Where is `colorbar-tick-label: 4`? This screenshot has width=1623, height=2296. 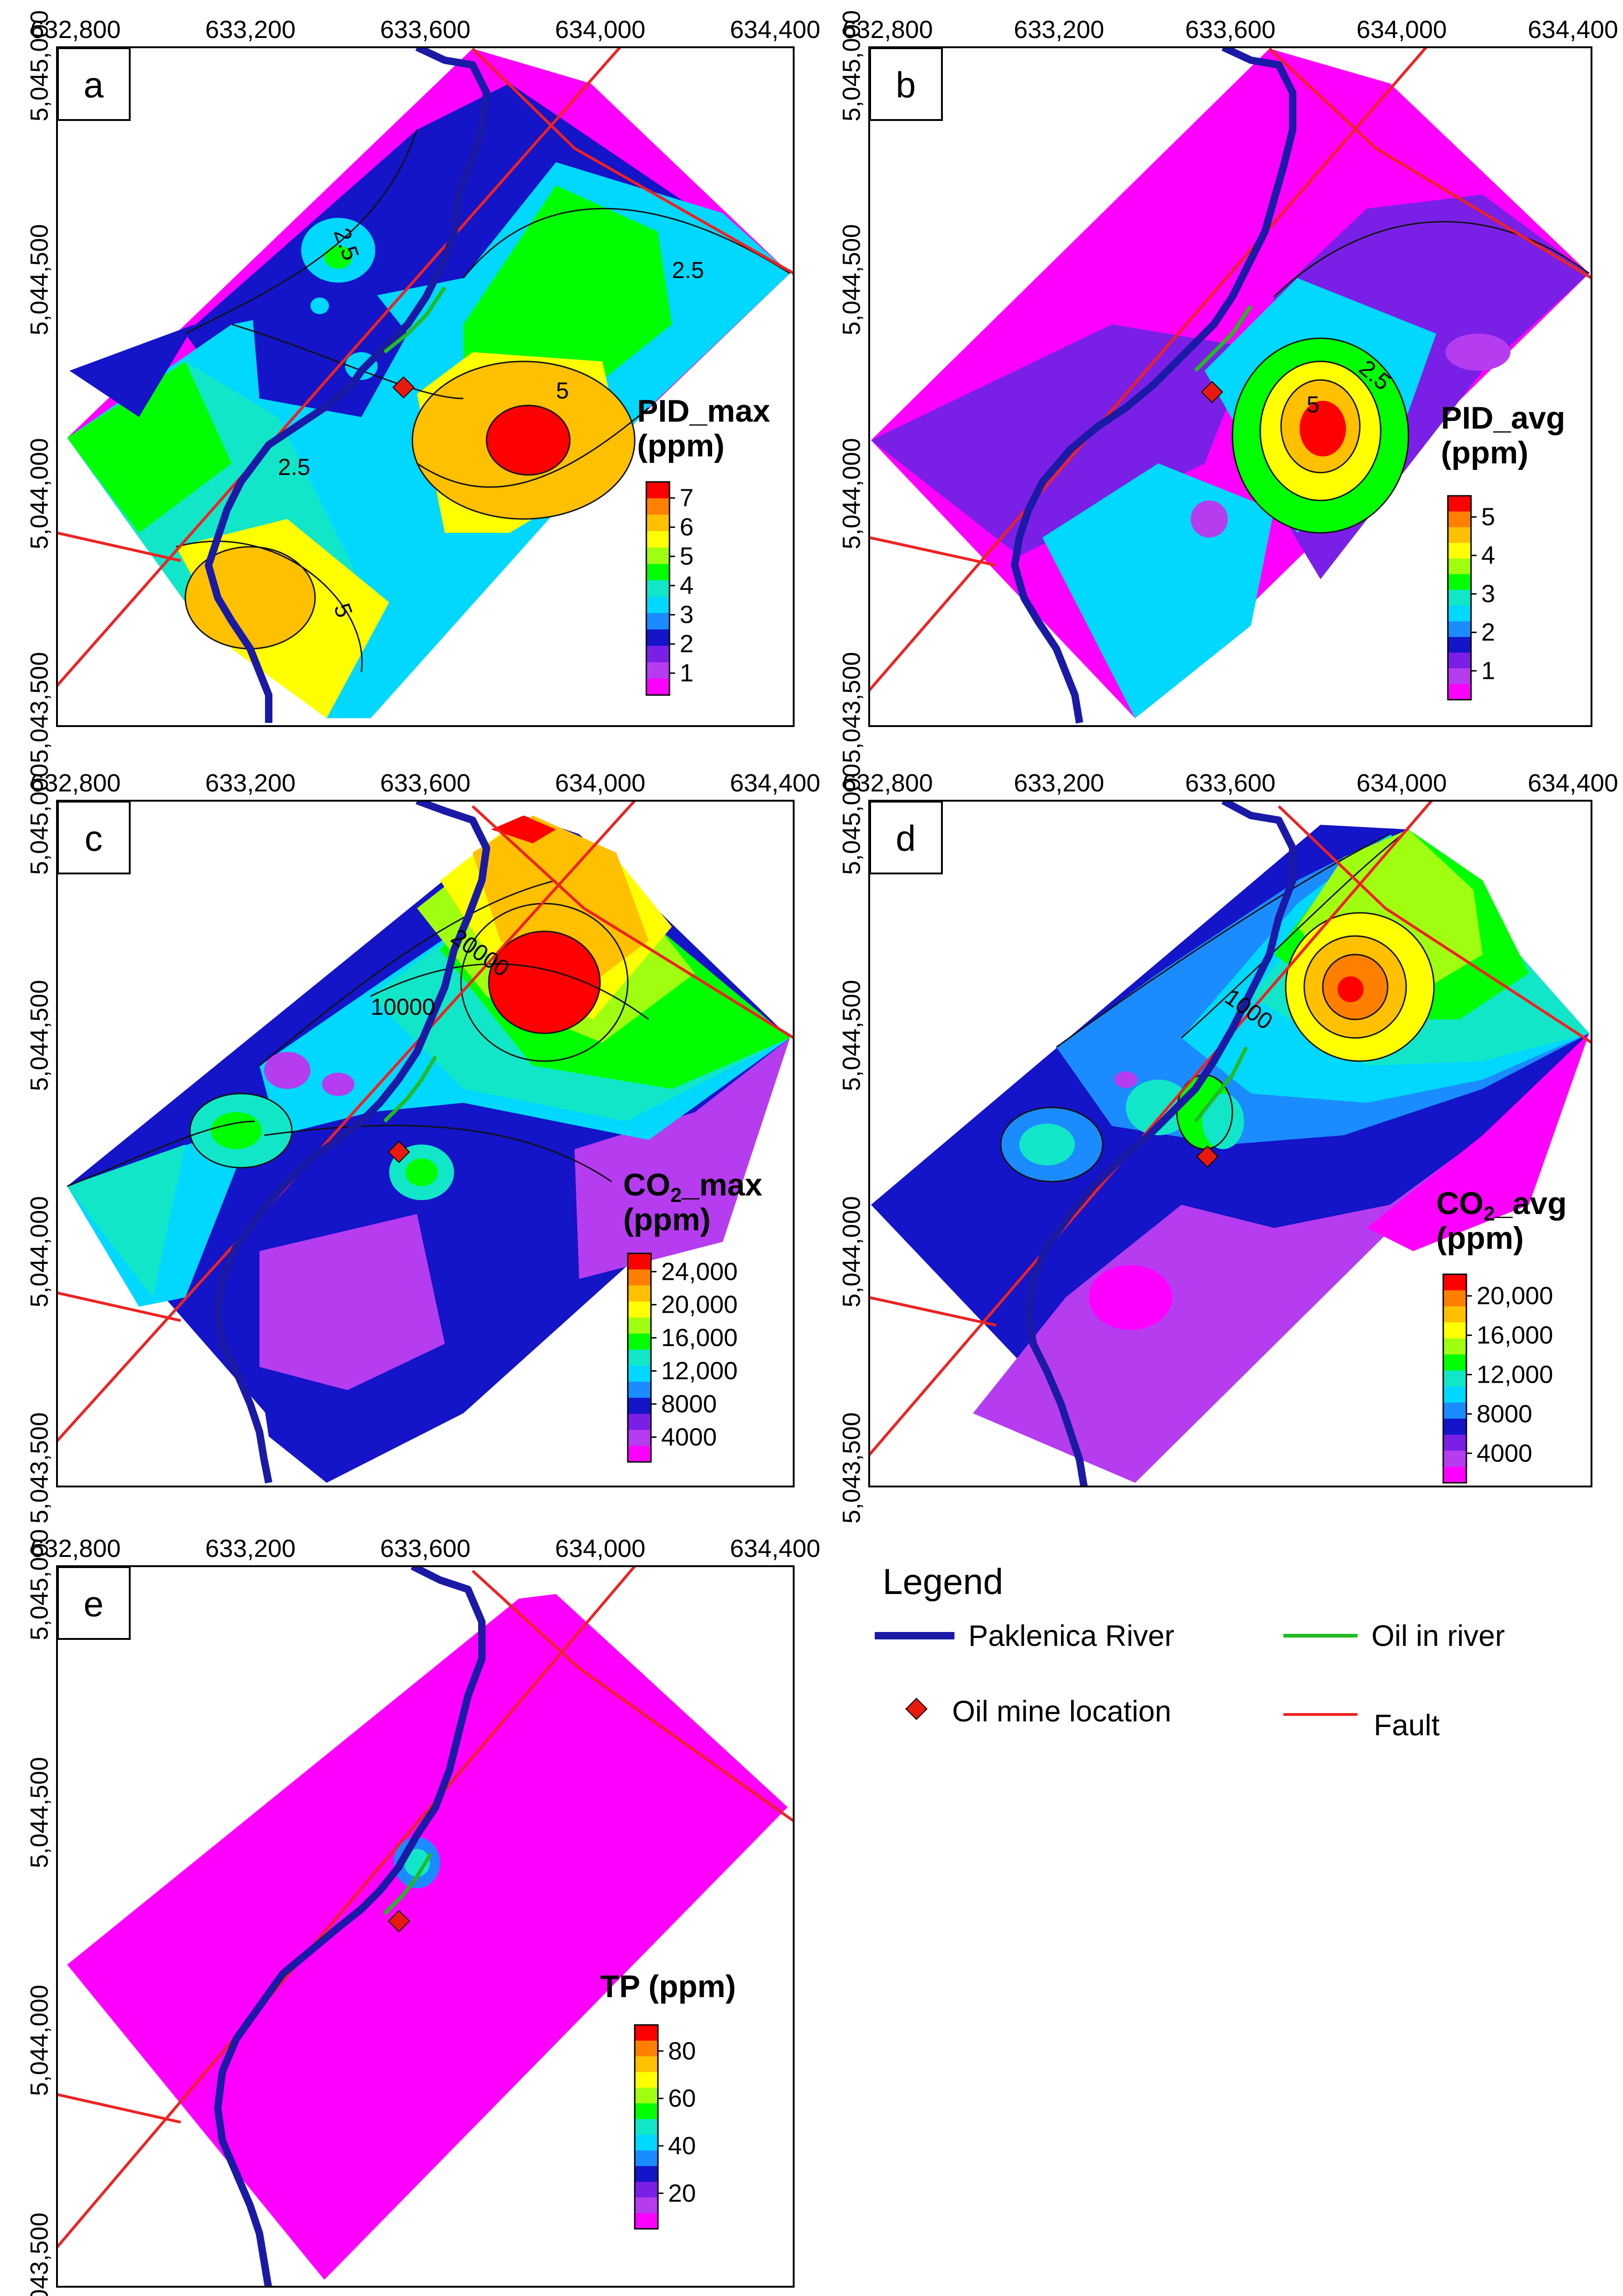
colorbar-tick-label: 4 is located at coordinates (687, 586).